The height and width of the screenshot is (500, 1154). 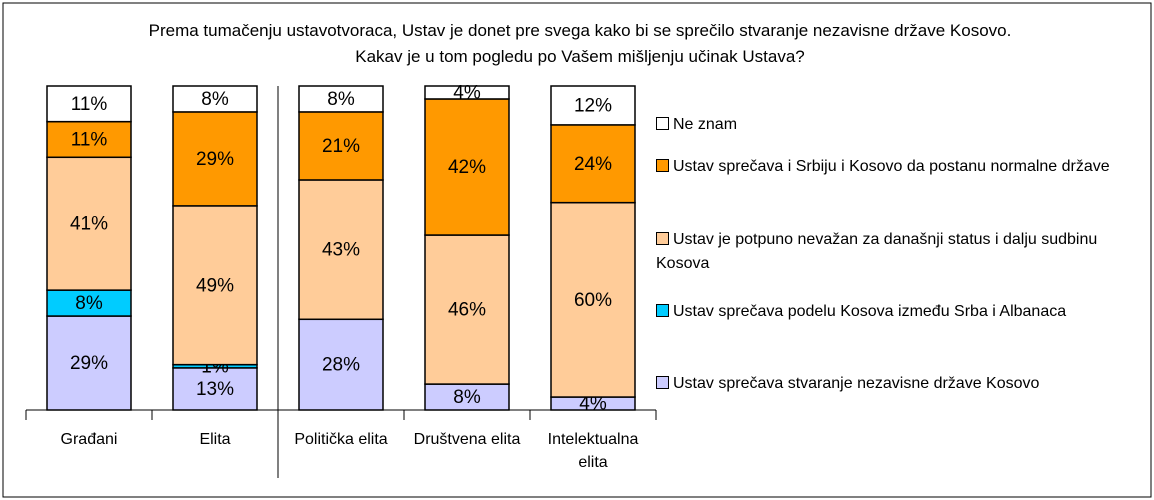 I want to click on data-label: 41%, so click(x=89, y=224).